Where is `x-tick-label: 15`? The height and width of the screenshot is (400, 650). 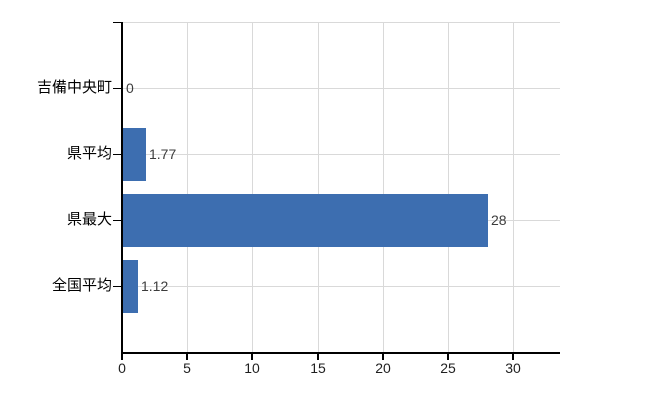 x-tick-label: 15 is located at coordinates (318, 368).